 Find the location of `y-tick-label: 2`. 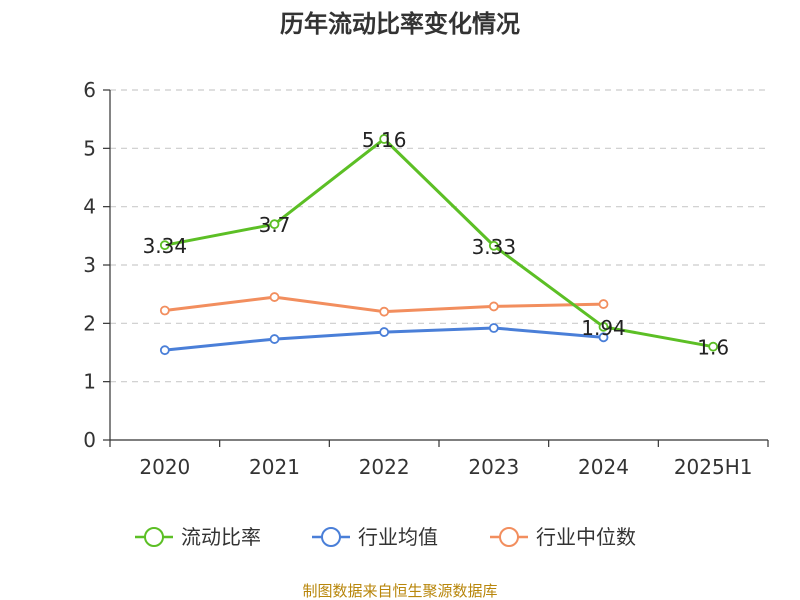

y-tick-label: 2 is located at coordinates (89, 323).